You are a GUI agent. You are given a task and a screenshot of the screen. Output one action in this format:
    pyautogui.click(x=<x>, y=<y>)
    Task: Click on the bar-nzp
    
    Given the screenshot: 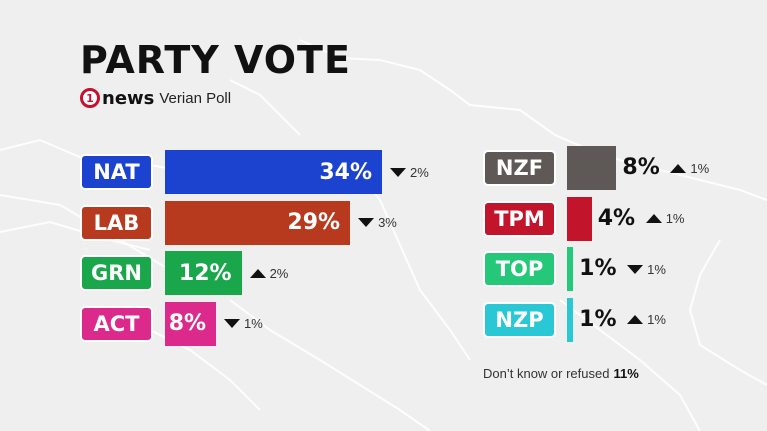 What is the action you would take?
    pyautogui.click(x=570, y=319)
    